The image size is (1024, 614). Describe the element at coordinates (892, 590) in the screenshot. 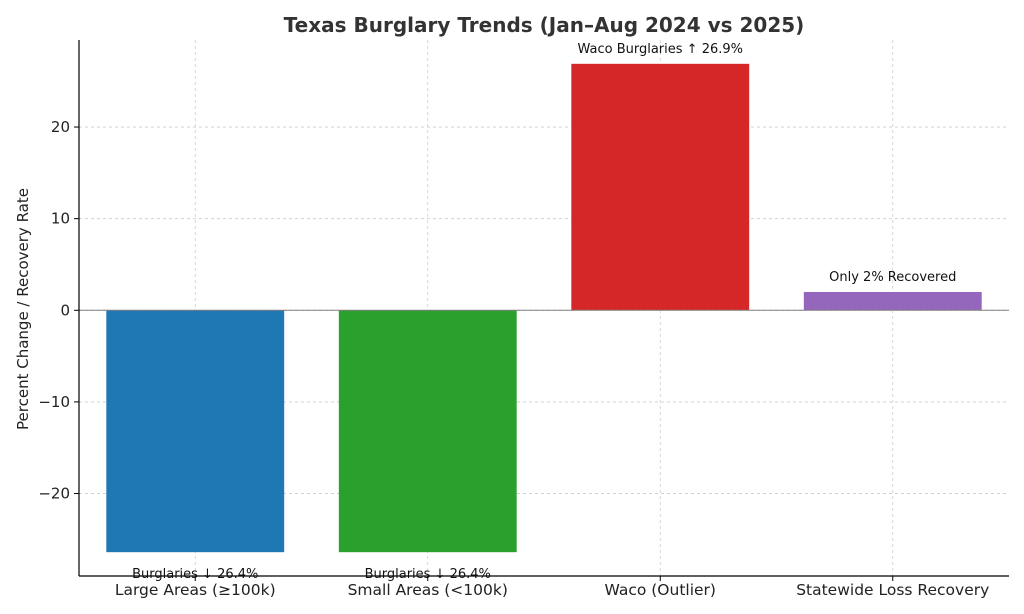

I see `x-tick-label: Statewide Loss Recovery` at that location.